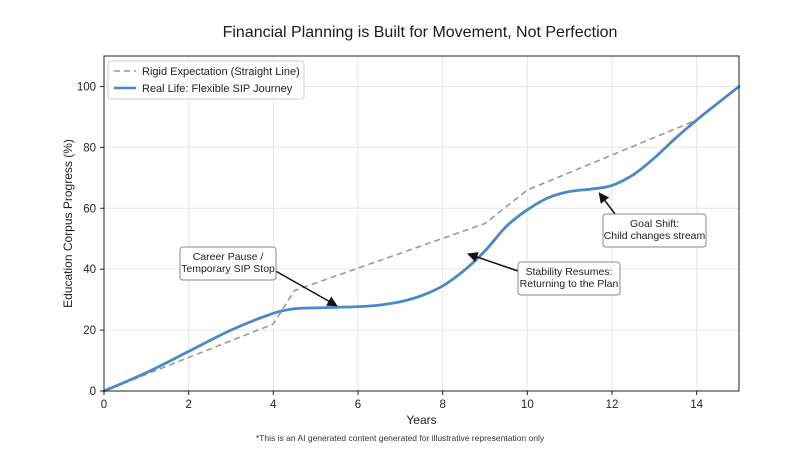  Describe the element at coordinates (696, 405) in the screenshot. I see `x-tick-label: 14` at that location.